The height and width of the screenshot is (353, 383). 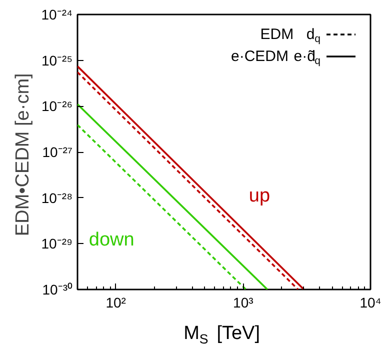 I want to click on x-tick-label: 10⁴, so click(x=371, y=302).